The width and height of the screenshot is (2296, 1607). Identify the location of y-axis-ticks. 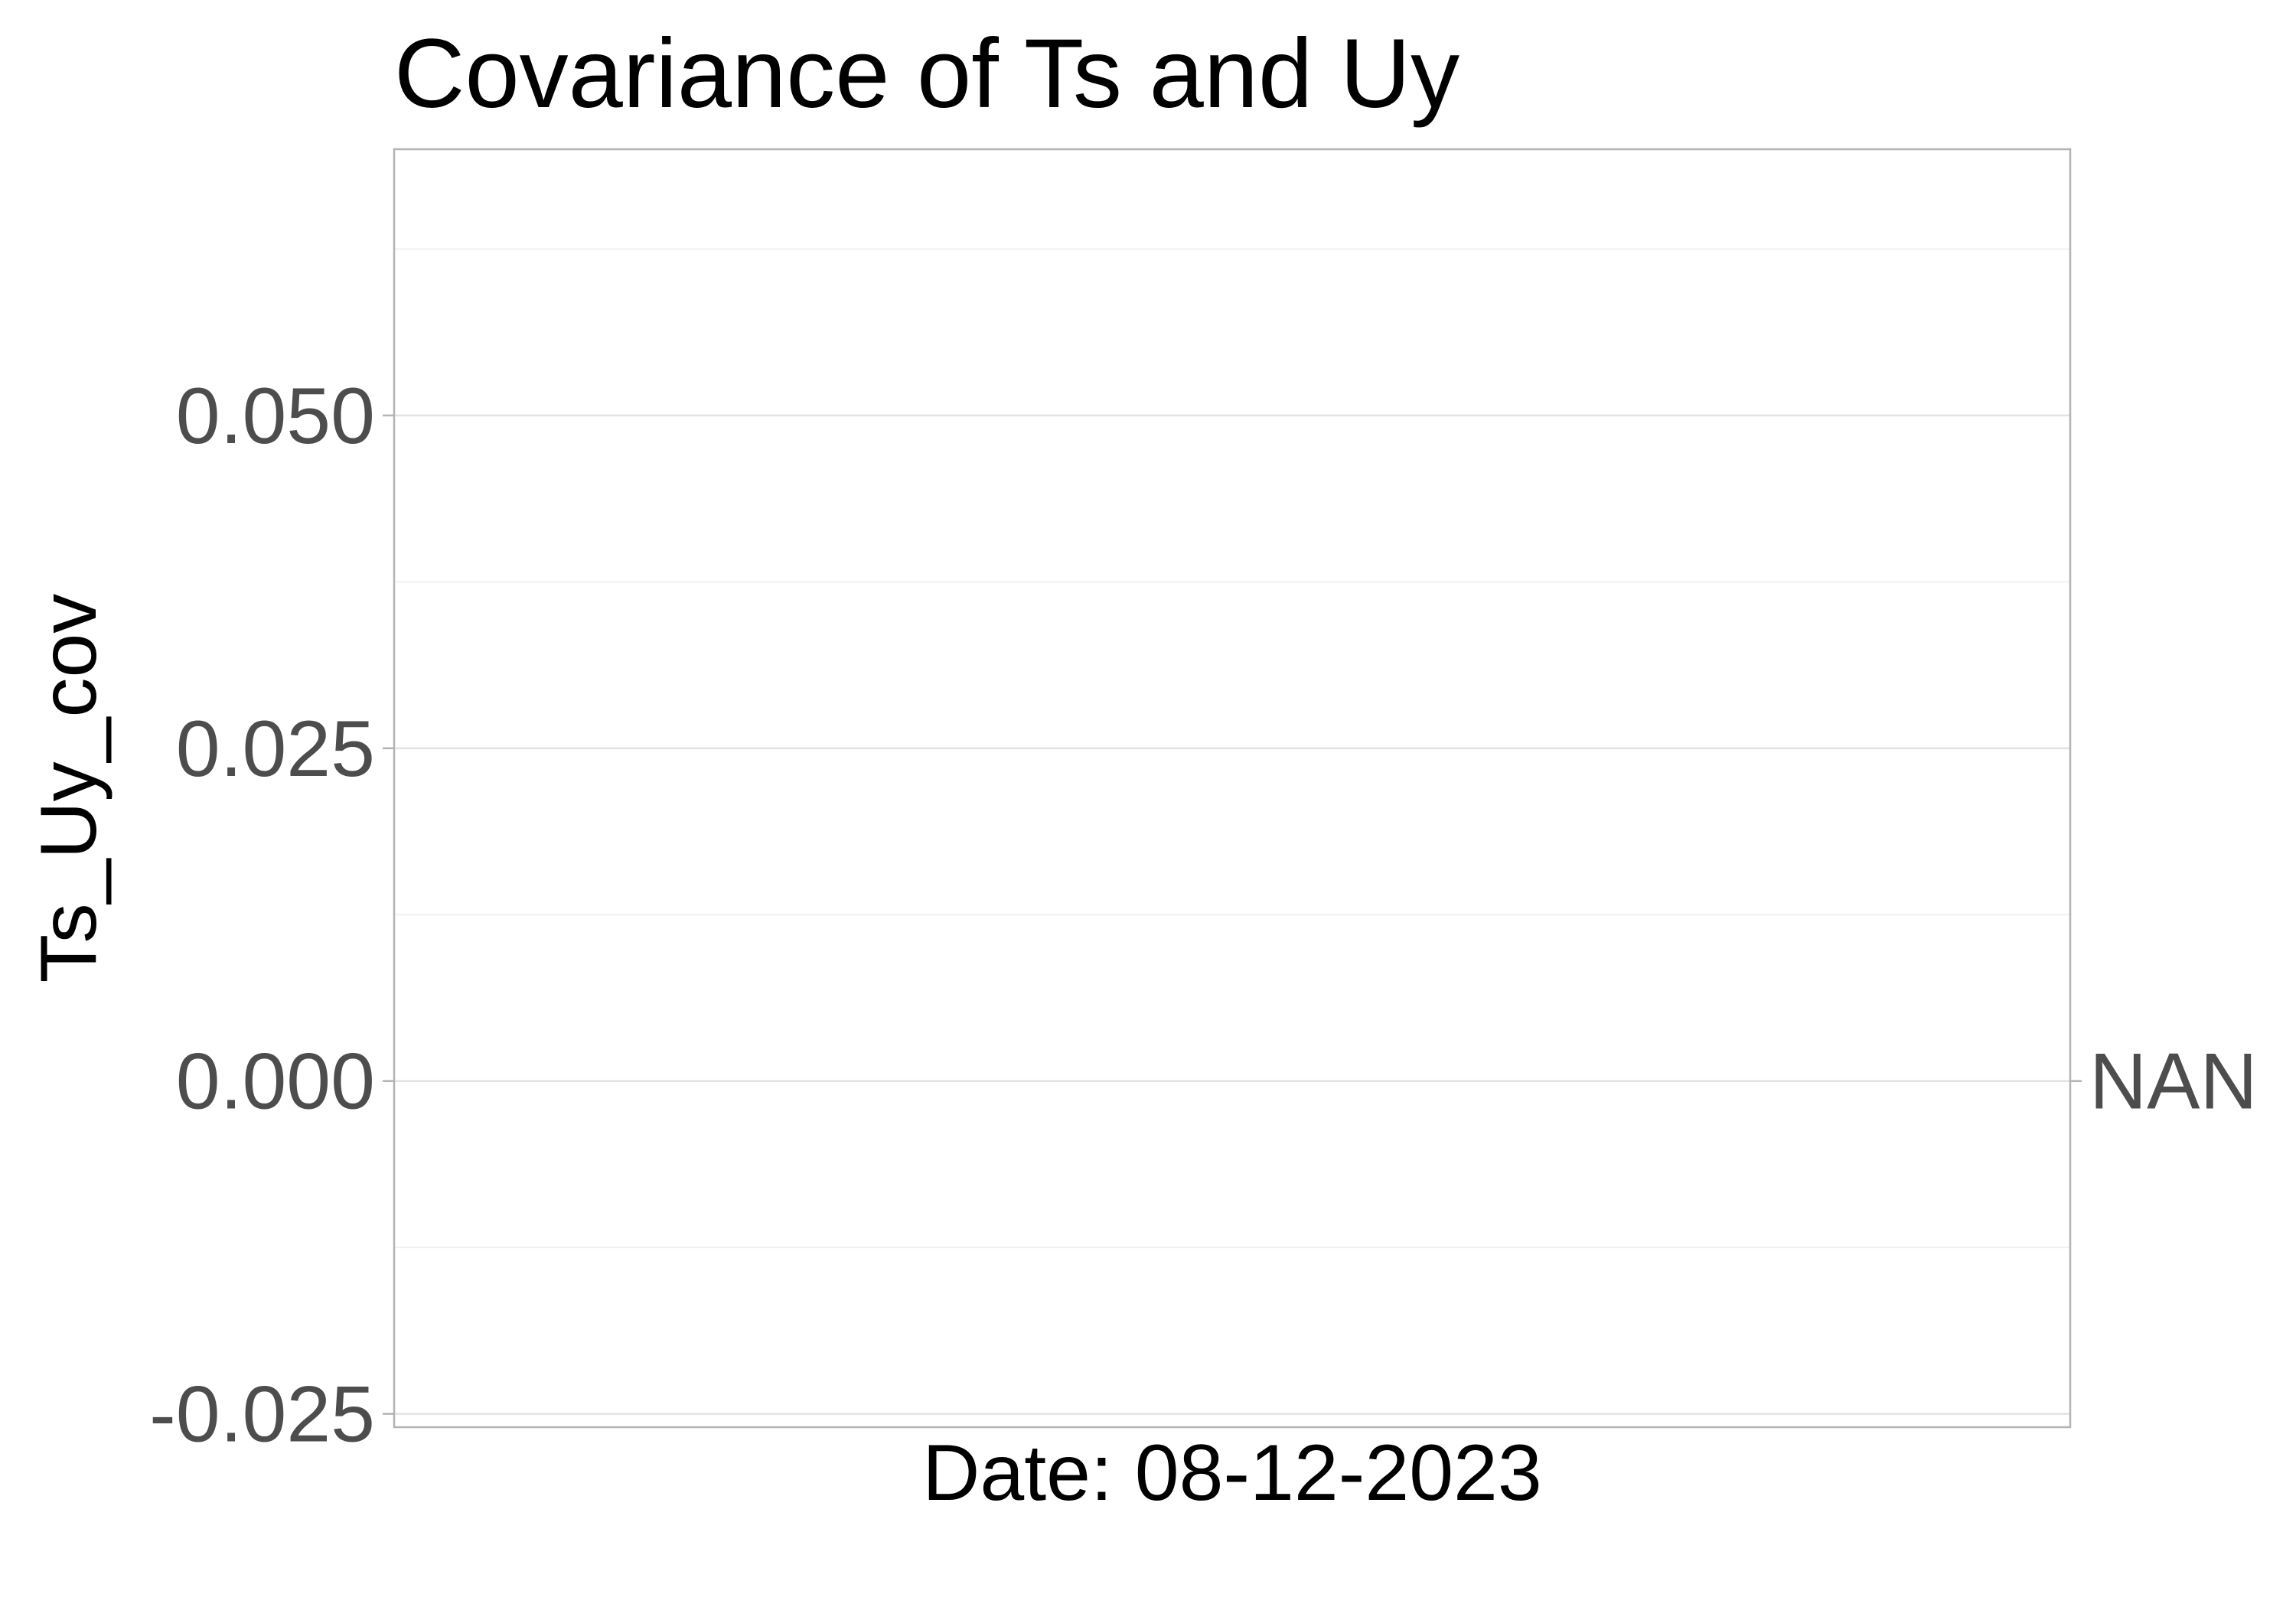
(388, 914).